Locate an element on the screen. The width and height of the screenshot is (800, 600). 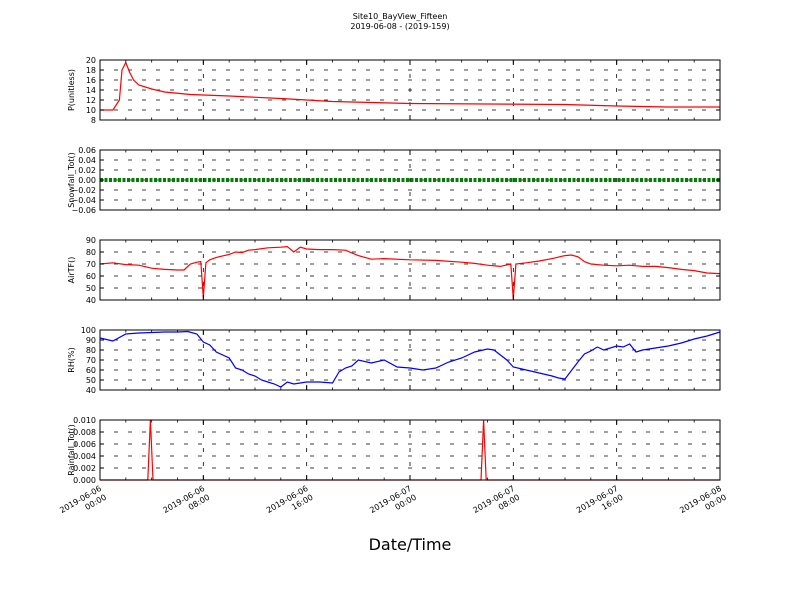
y-axis-label: Rainfall_Tot() is located at coordinates (71, 450).